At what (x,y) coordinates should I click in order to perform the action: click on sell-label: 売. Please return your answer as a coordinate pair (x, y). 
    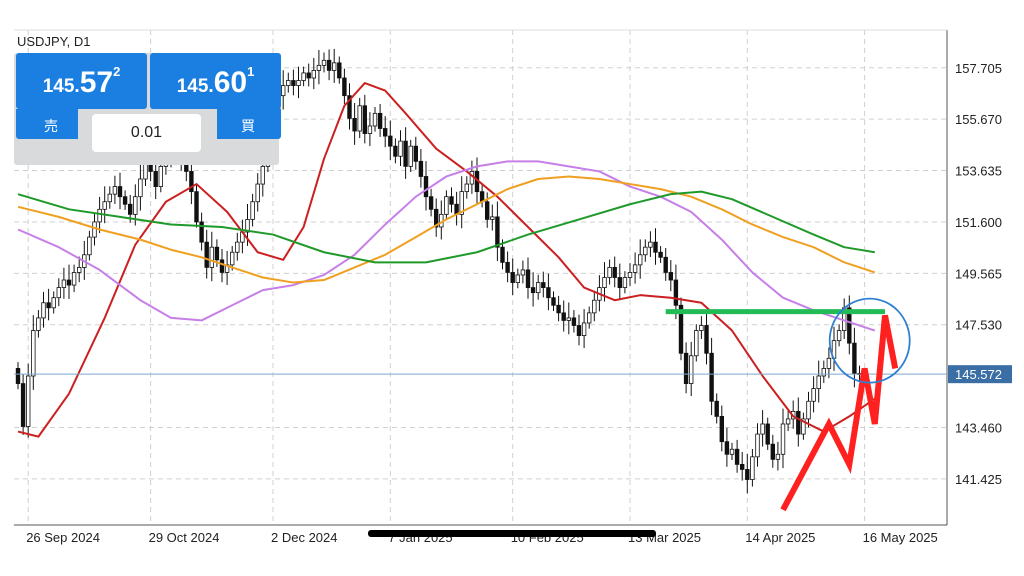
    Looking at the image, I should click on (51, 126).